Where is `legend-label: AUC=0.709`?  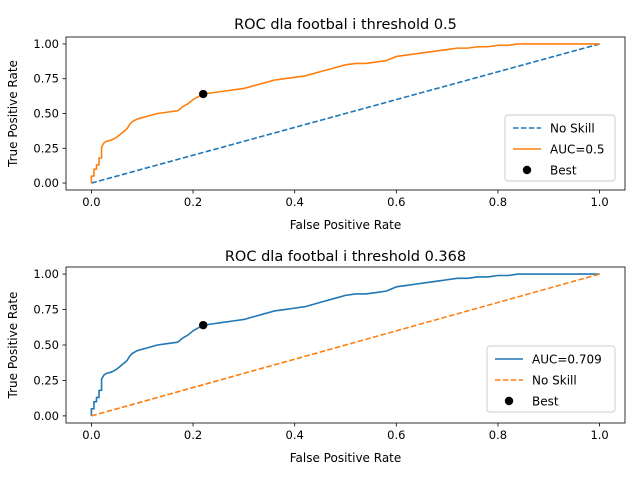
legend-label: AUC=0.709 is located at coordinates (567, 360).